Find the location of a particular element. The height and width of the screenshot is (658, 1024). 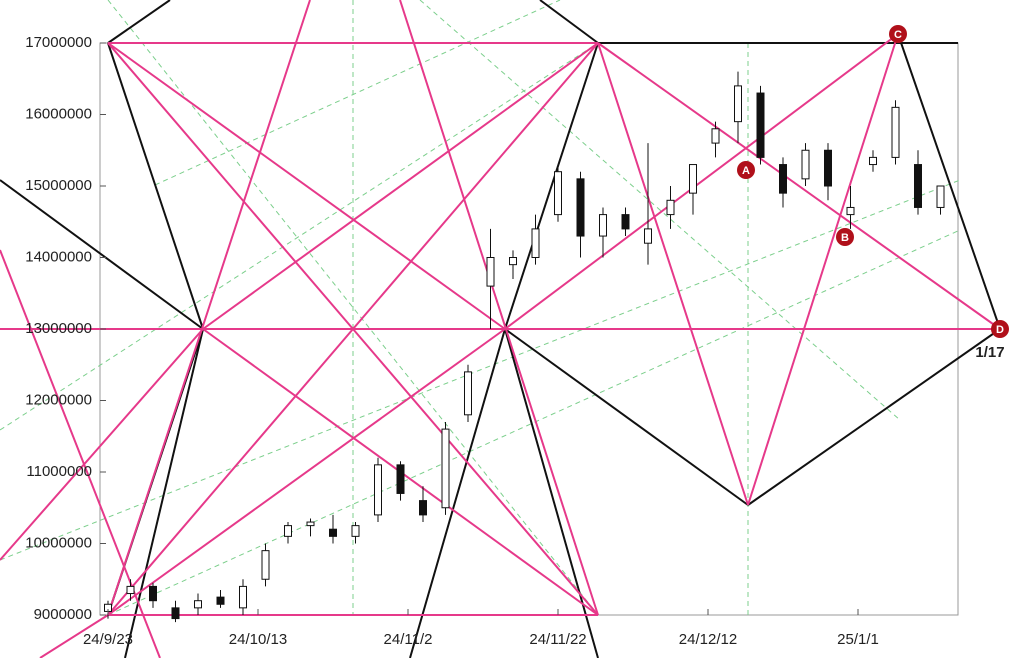

point-d: D is located at coordinates (1000, 329).